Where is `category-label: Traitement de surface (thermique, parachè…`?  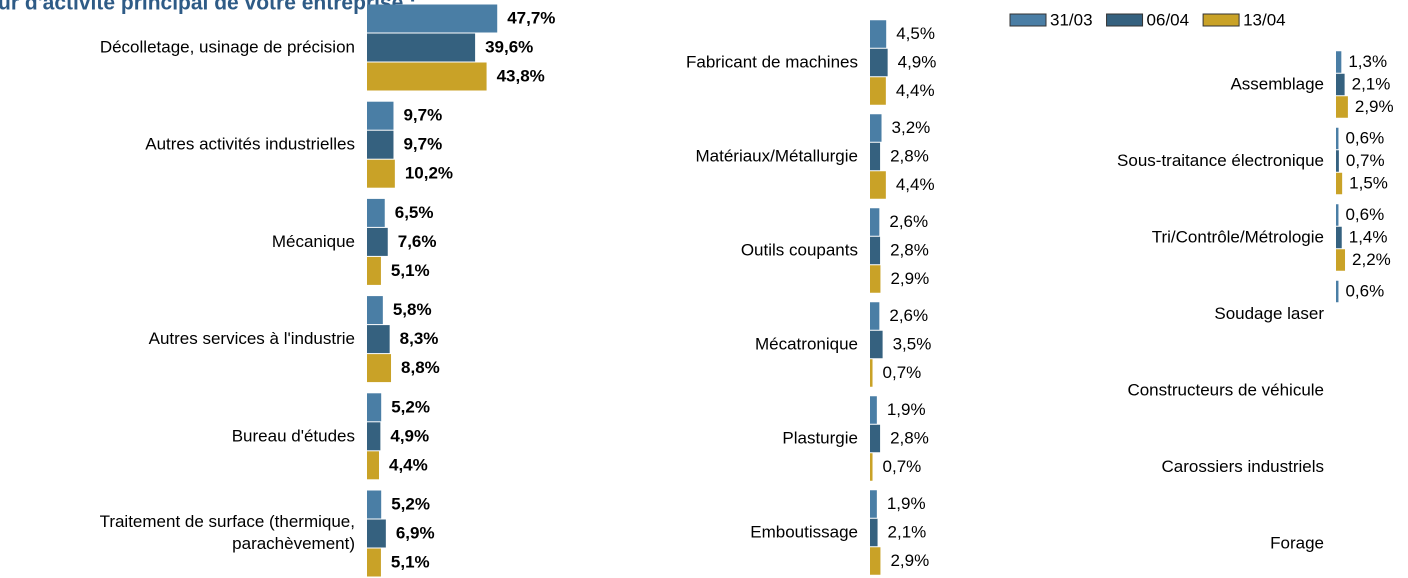 category-label: Traitement de surface (thermique, parachè… is located at coordinates (227, 532).